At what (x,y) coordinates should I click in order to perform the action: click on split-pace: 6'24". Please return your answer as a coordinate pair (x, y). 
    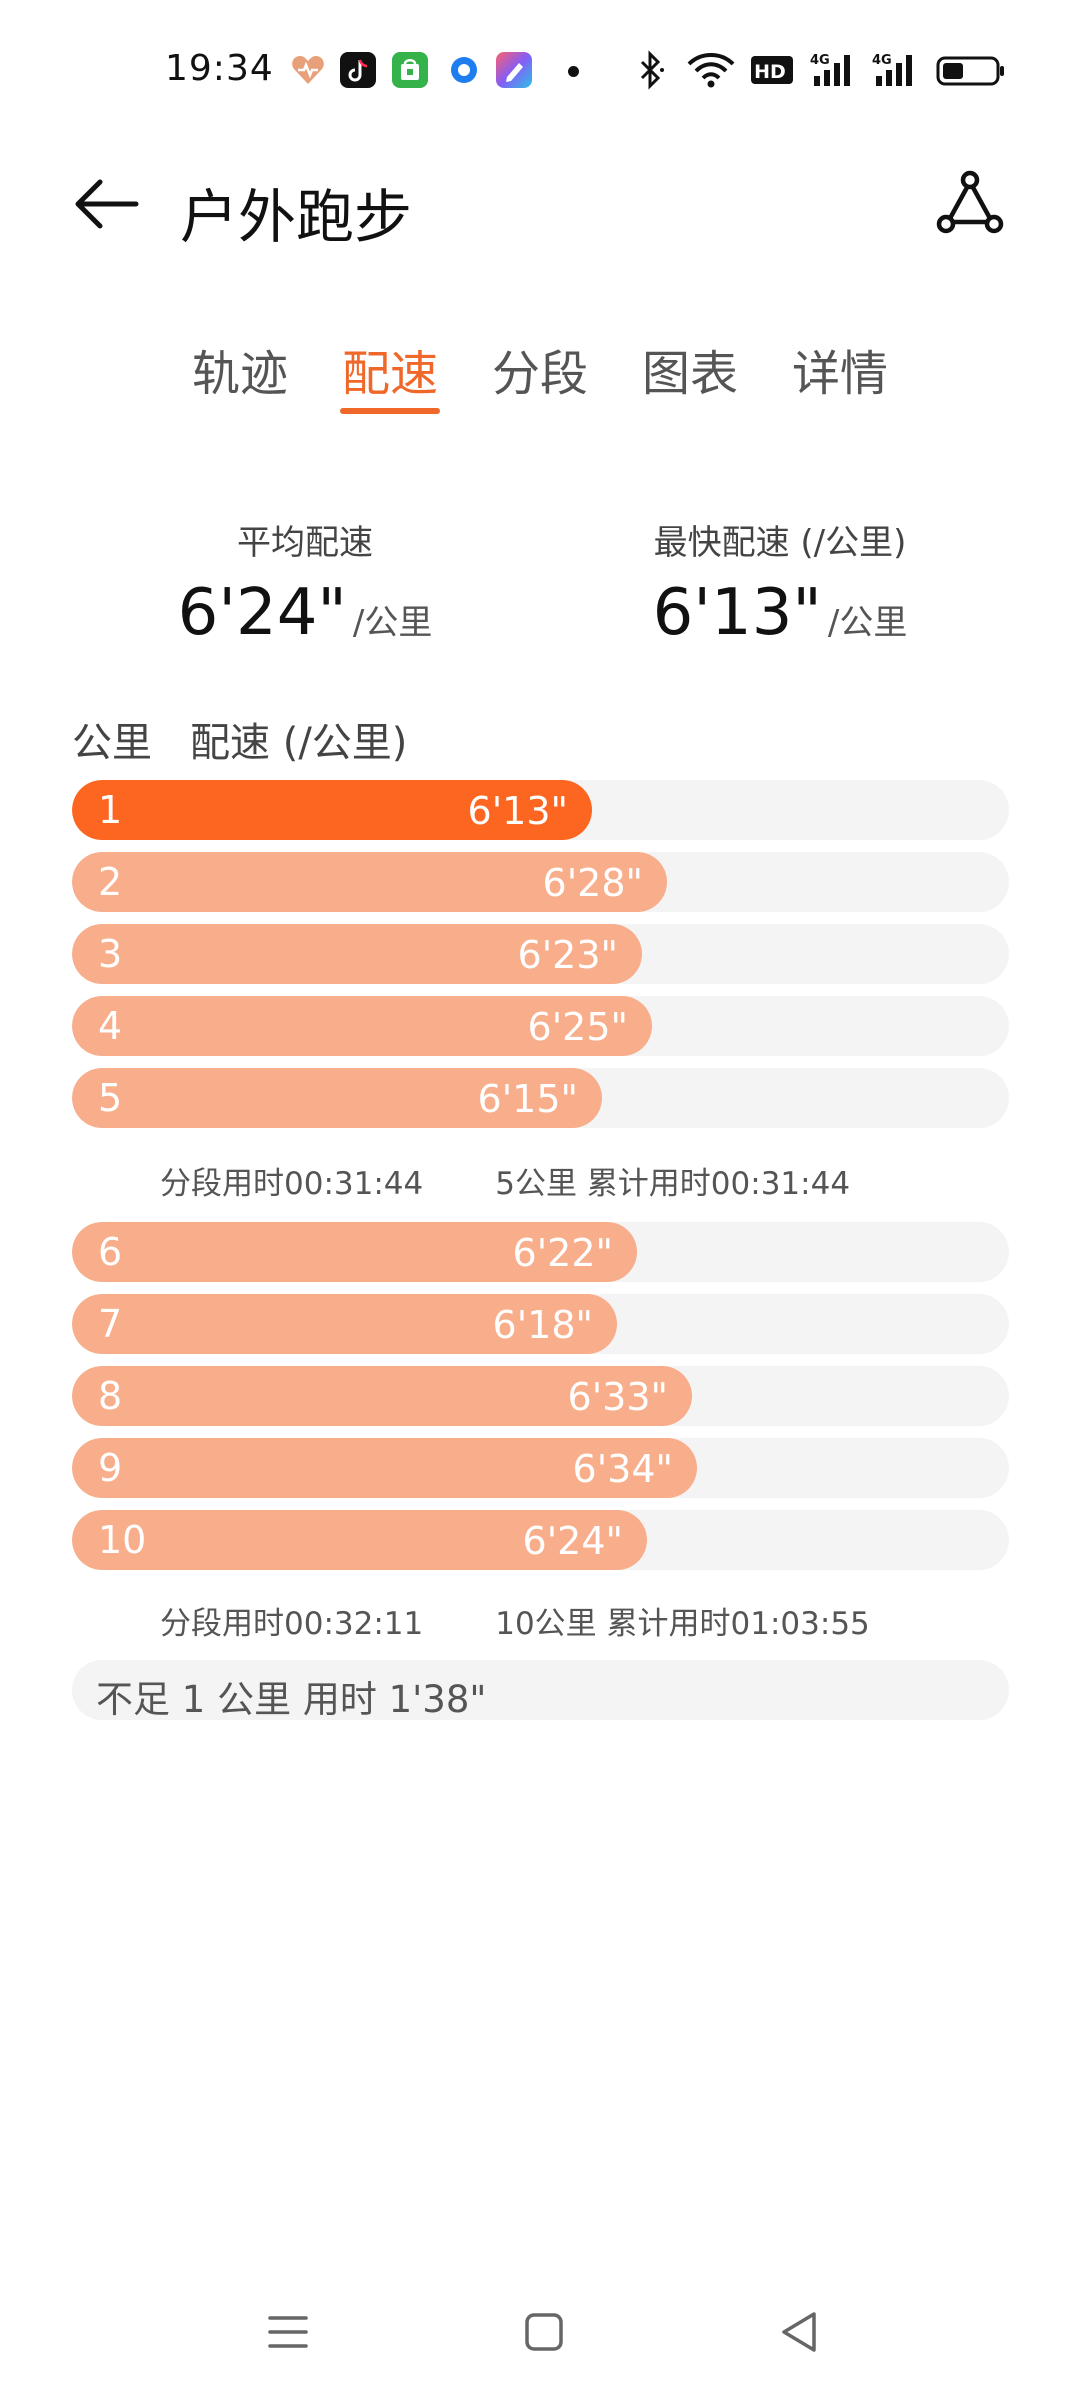
    Looking at the image, I should click on (572, 1541).